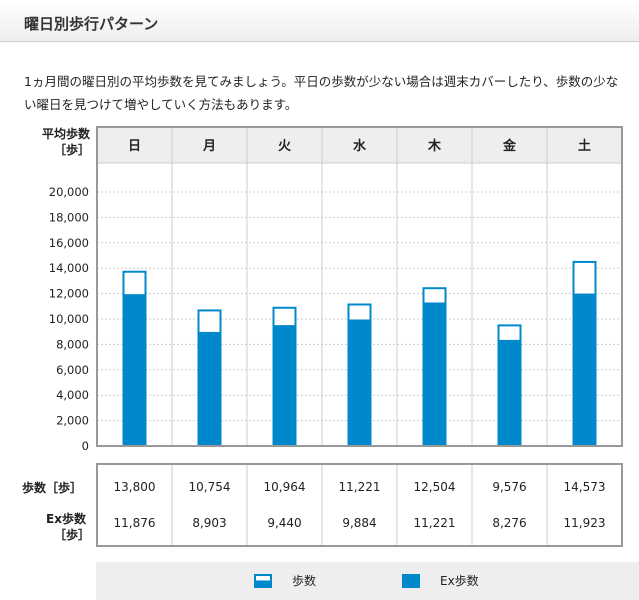 The image size is (639, 600). Describe the element at coordinates (85, 446) in the screenshot. I see `y-tick-label: 0` at that location.